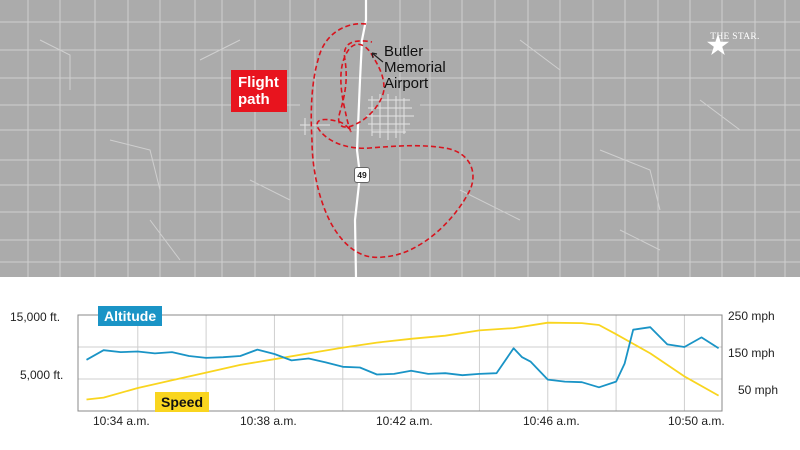  I want to click on y-left-tick-5000: 5,000 ft., so click(42, 375).